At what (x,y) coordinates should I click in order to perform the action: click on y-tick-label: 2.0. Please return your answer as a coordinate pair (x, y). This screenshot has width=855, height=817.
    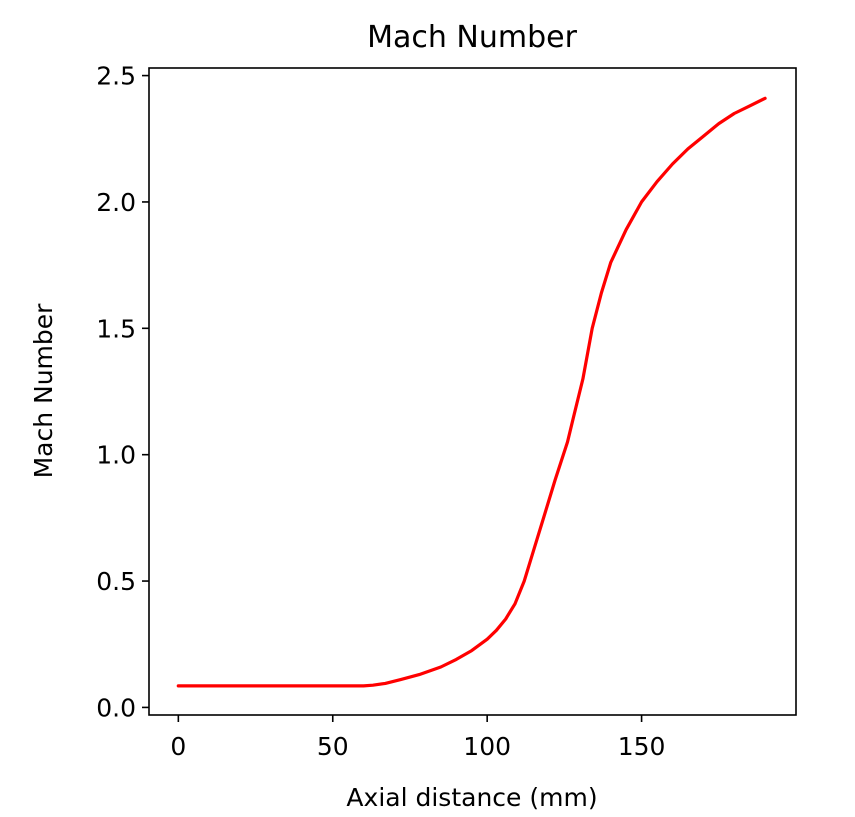
    Looking at the image, I should click on (116, 202).